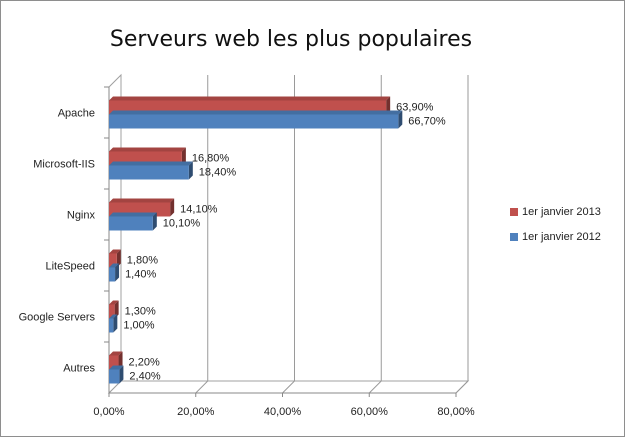 Image resolution: width=625 pixels, height=438 pixels. What do you see at coordinates (64, 165) in the screenshot?
I see `category-label: Microsoft-IIS` at bounding box center [64, 165].